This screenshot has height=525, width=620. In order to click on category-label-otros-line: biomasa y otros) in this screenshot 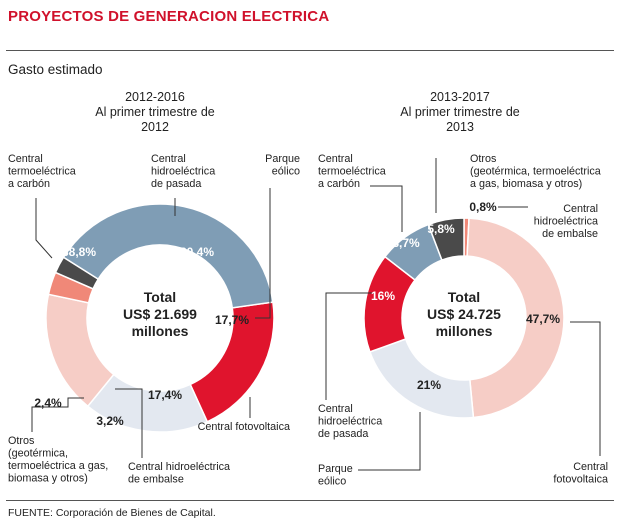, I will do `click(48, 479)`.